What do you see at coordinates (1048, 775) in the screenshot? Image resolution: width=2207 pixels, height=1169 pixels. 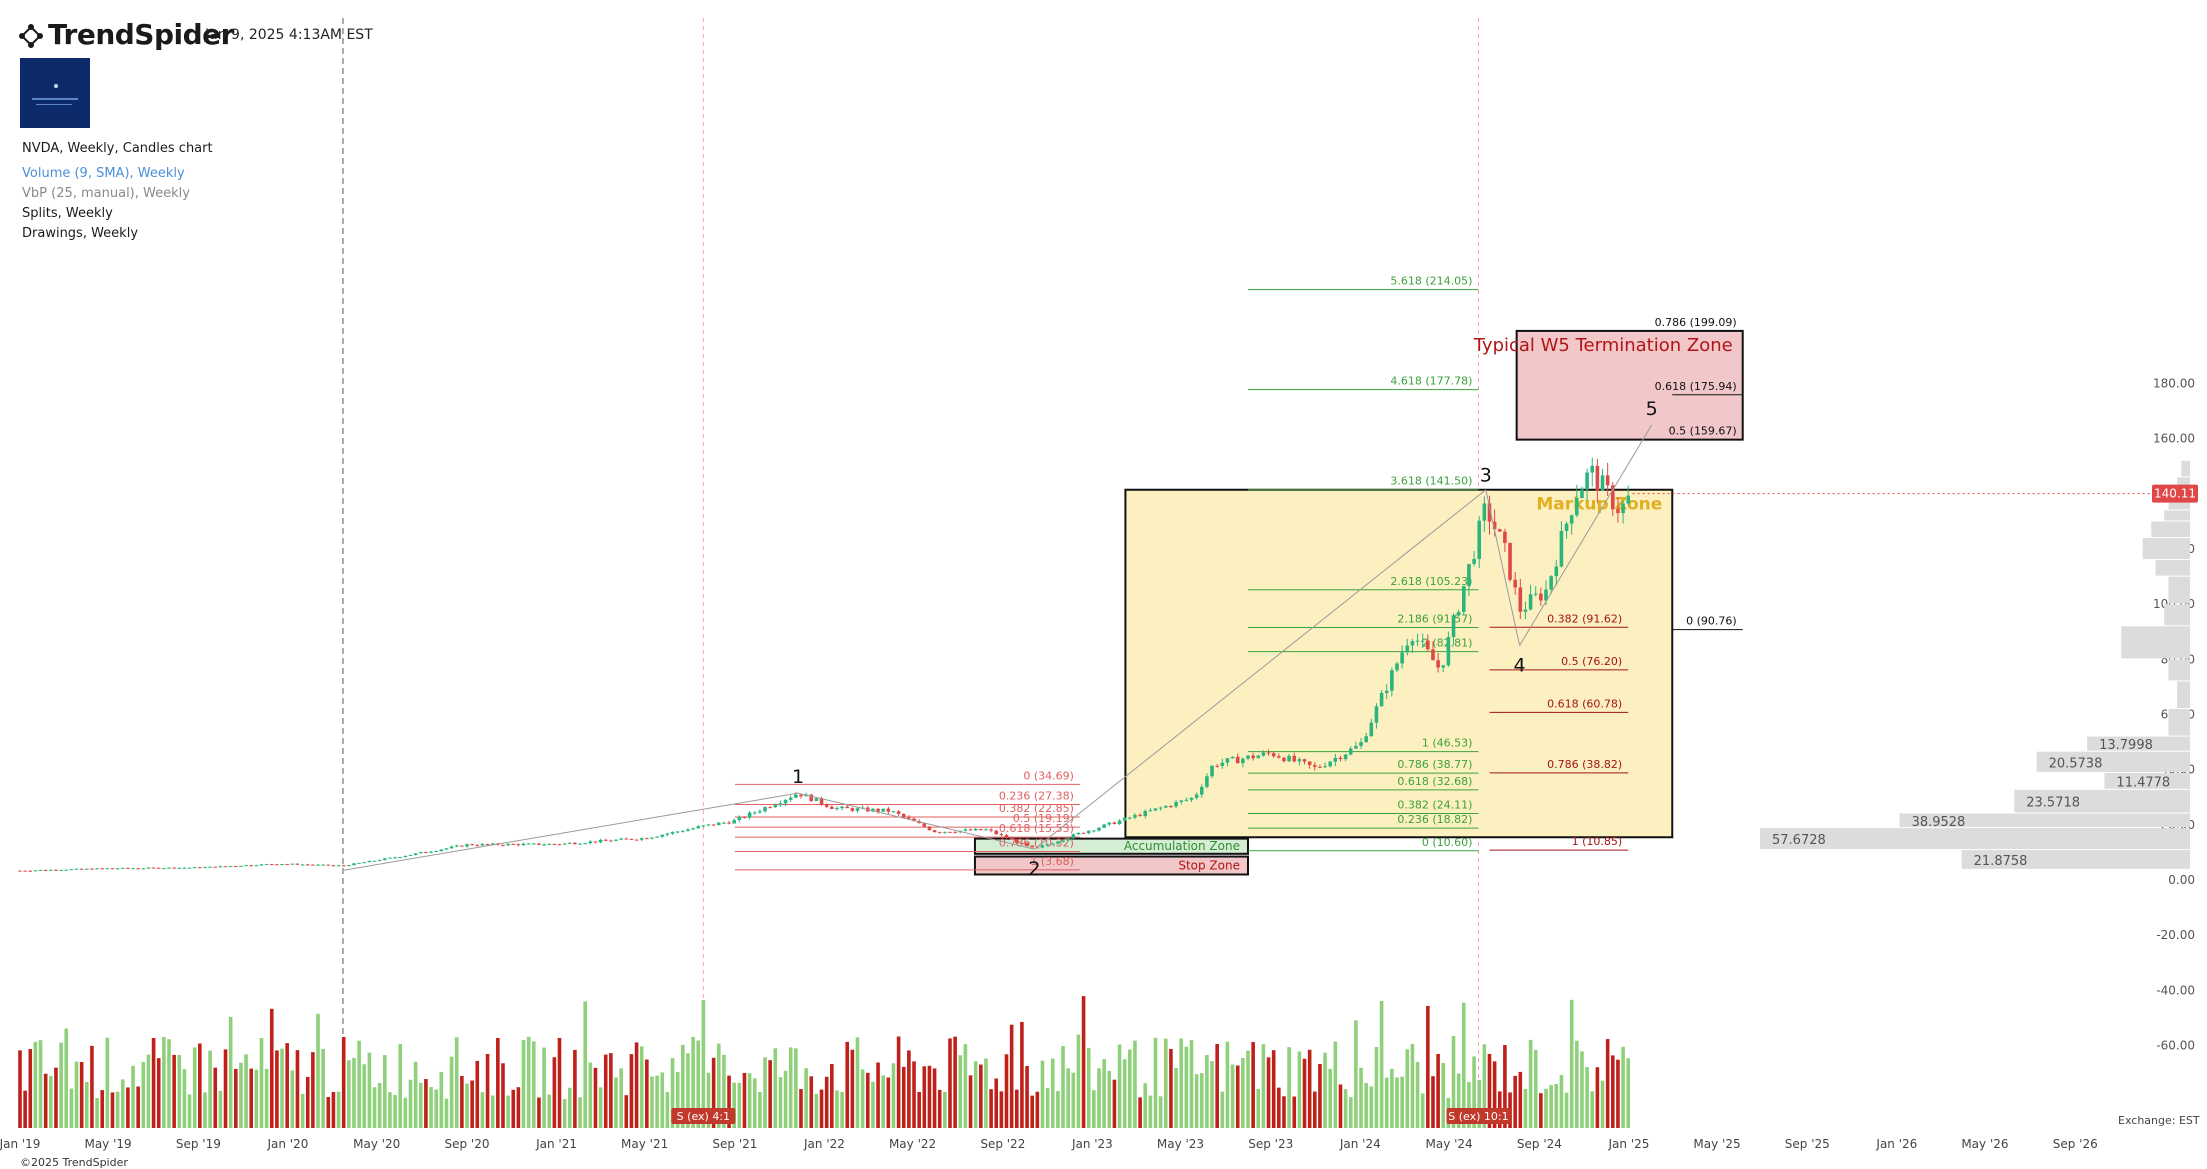 I see `fib-level-label: 0 (34.69)` at bounding box center [1048, 775].